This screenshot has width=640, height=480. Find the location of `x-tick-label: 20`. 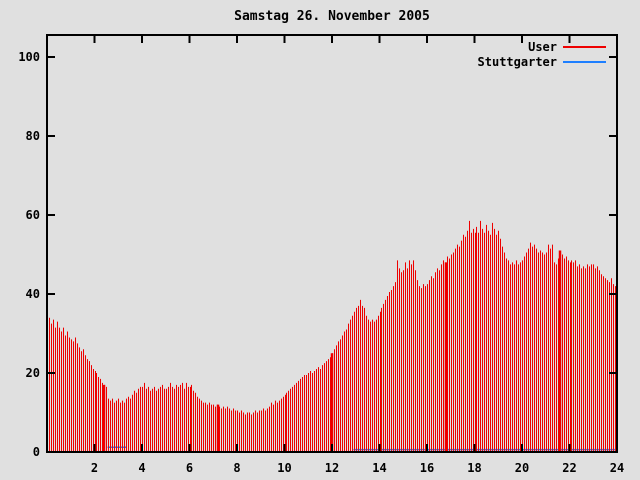

x-tick-label: 20 is located at coordinates (522, 468).